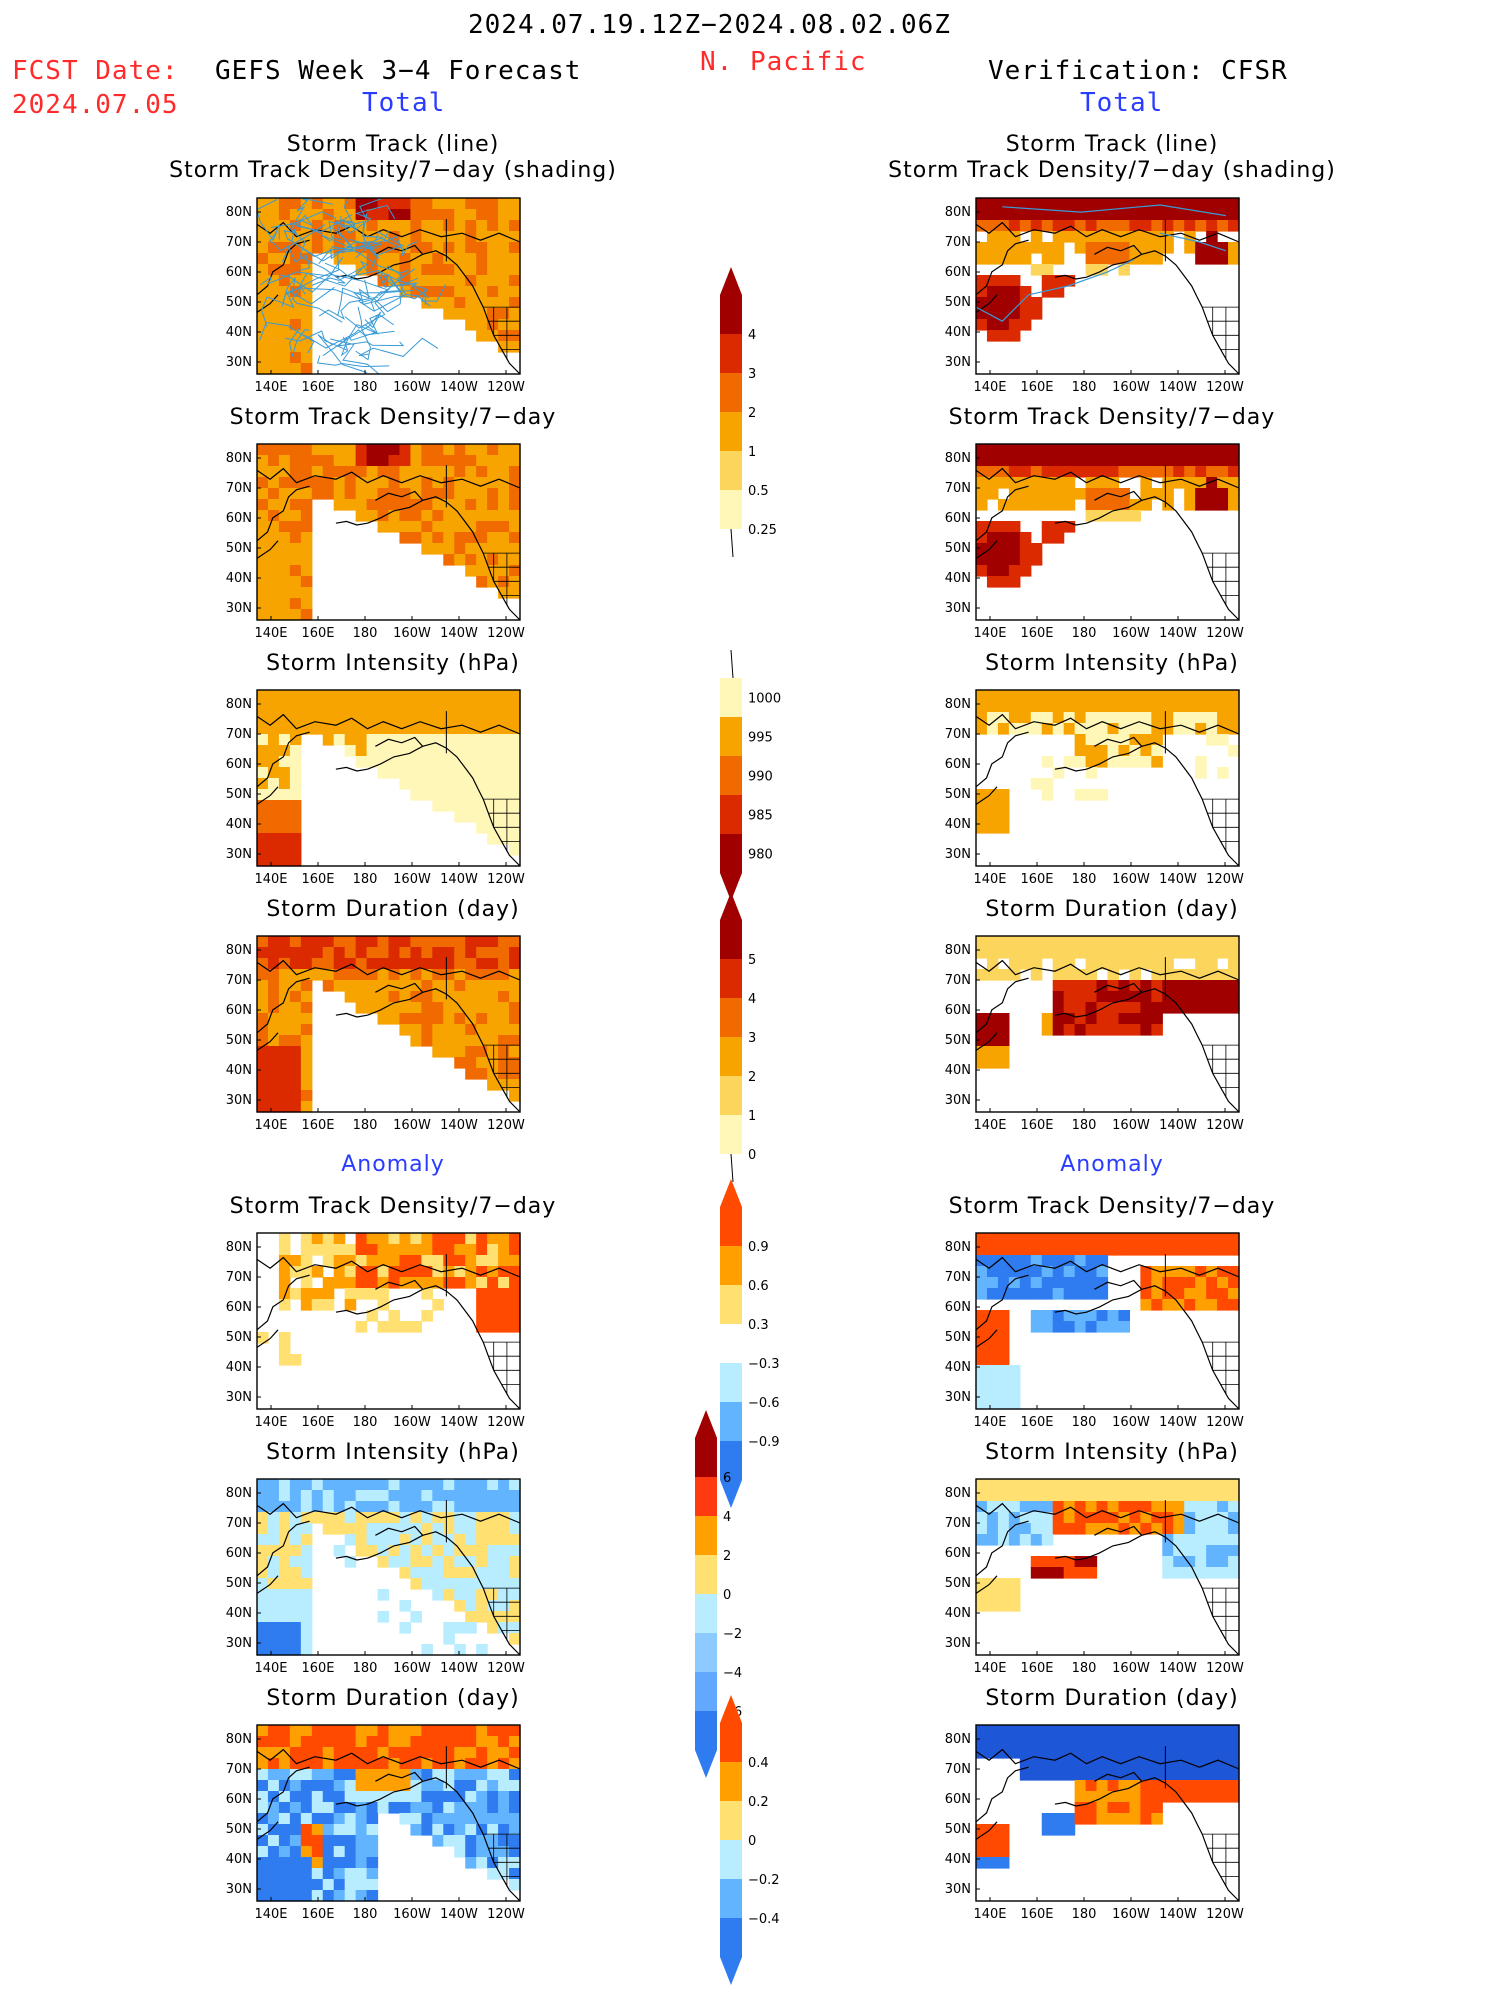  What do you see at coordinates (365, 1914) in the screenshot?
I see `lon-tick-label: 180` at bounding box center [365, 1914].